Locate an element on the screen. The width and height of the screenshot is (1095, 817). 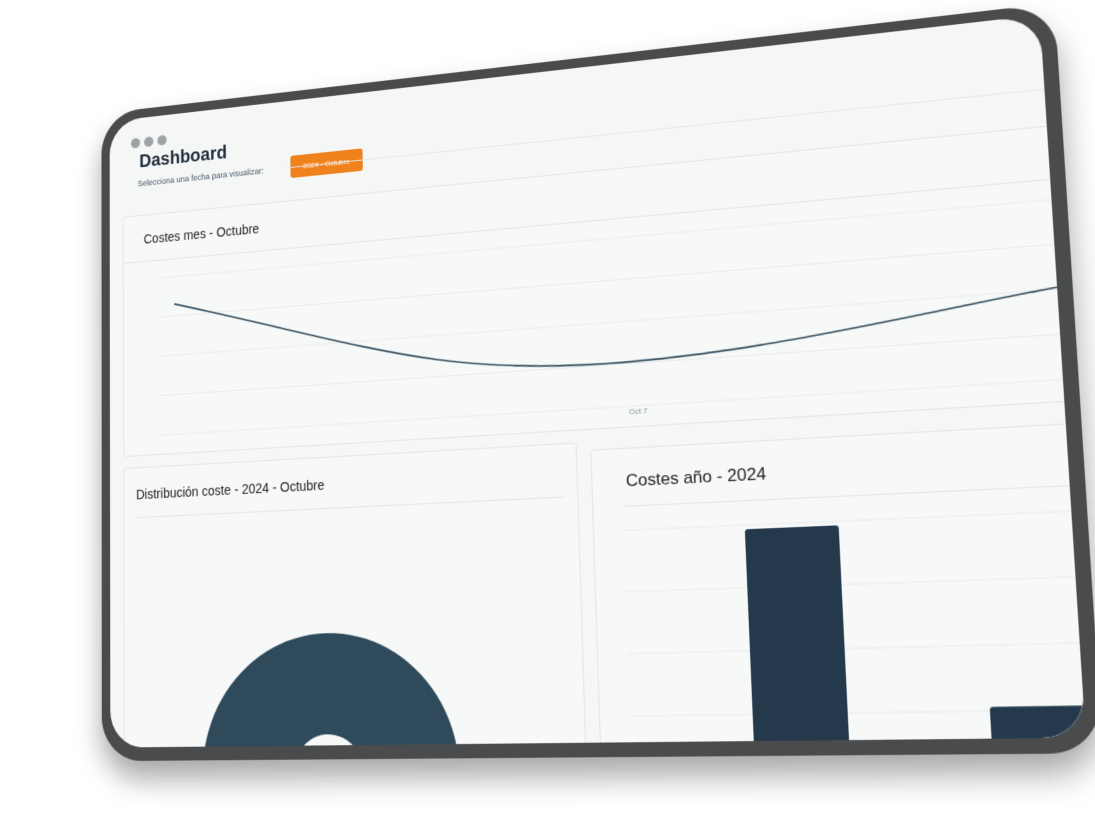
close-dot-icon is located at coordinates (135, 143).